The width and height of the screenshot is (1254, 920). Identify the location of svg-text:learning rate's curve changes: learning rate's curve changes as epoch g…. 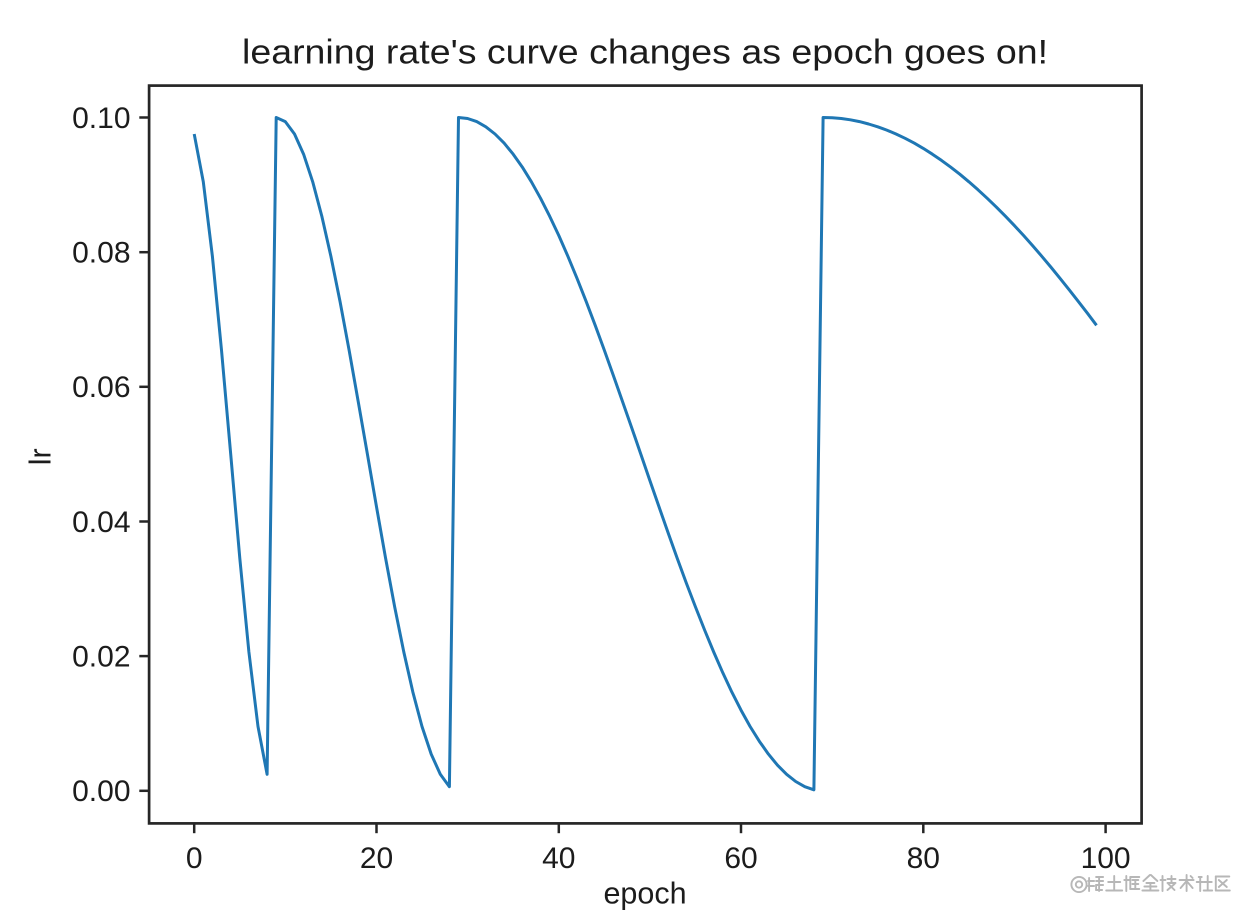
(645, 53).